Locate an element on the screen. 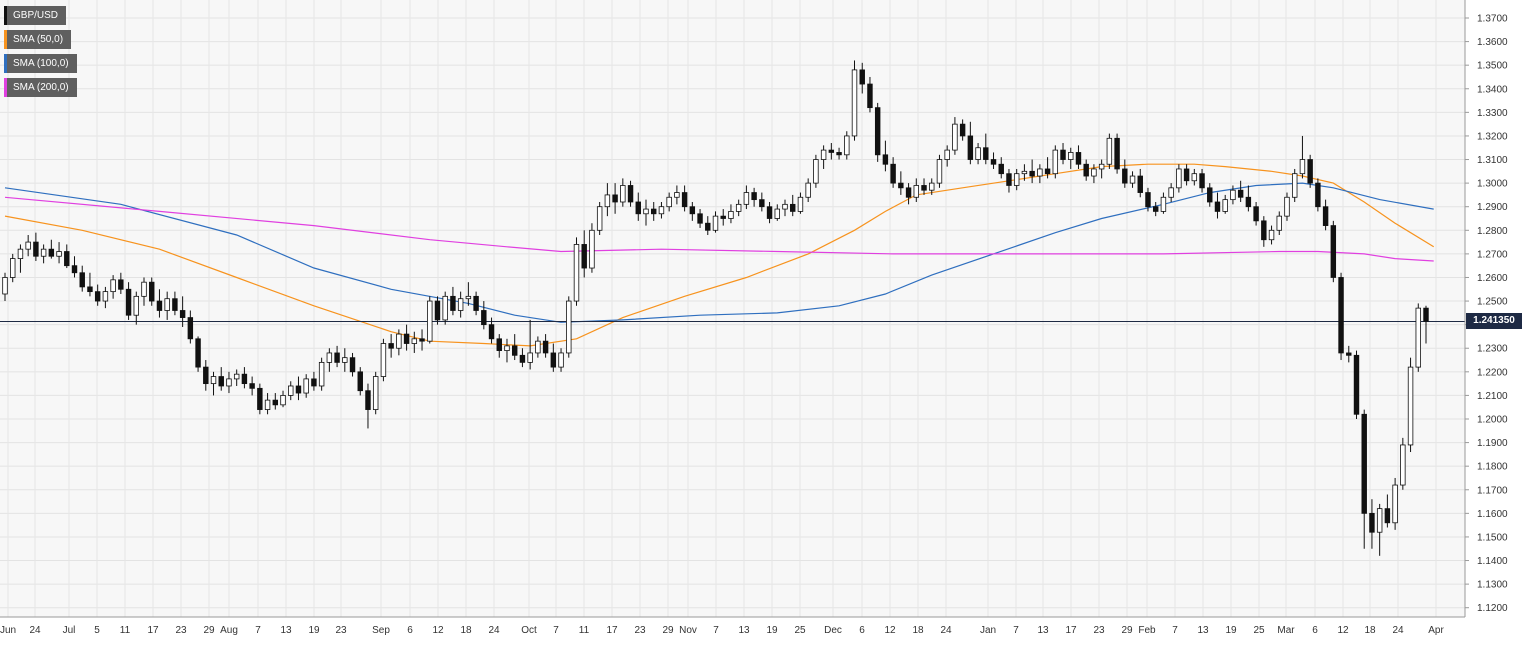  x-tick-label: 25 is located at coordinates (800, 630).